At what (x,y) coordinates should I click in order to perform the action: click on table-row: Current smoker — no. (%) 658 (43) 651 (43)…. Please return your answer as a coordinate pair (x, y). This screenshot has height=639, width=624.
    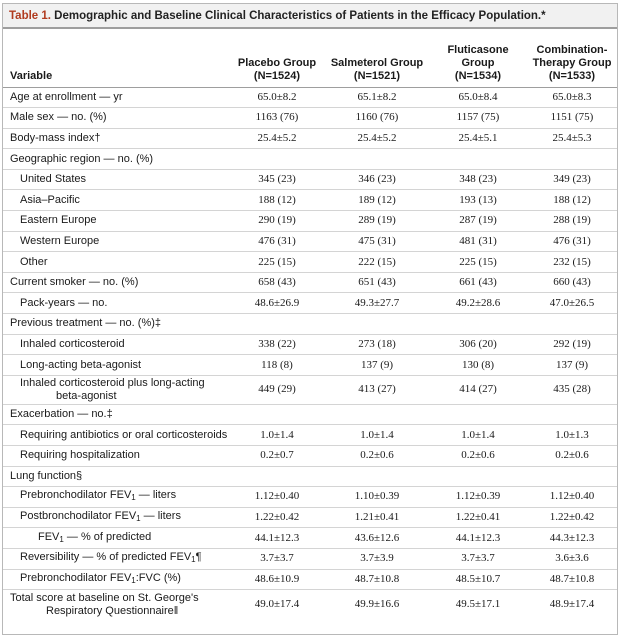
    Looking at the image, I should click on (310, 283).